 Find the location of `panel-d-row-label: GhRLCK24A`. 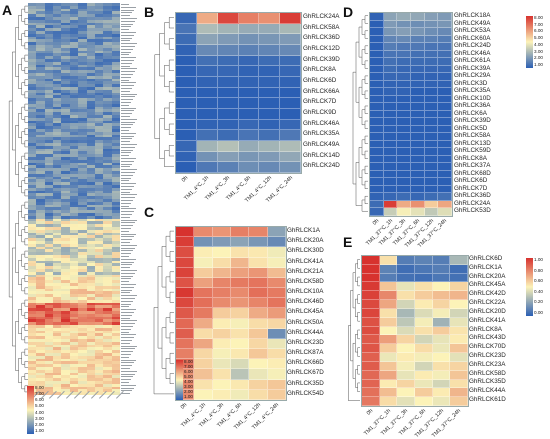

panel-d-row-label: GhRLCK24A is located at coordinates (472, 203).